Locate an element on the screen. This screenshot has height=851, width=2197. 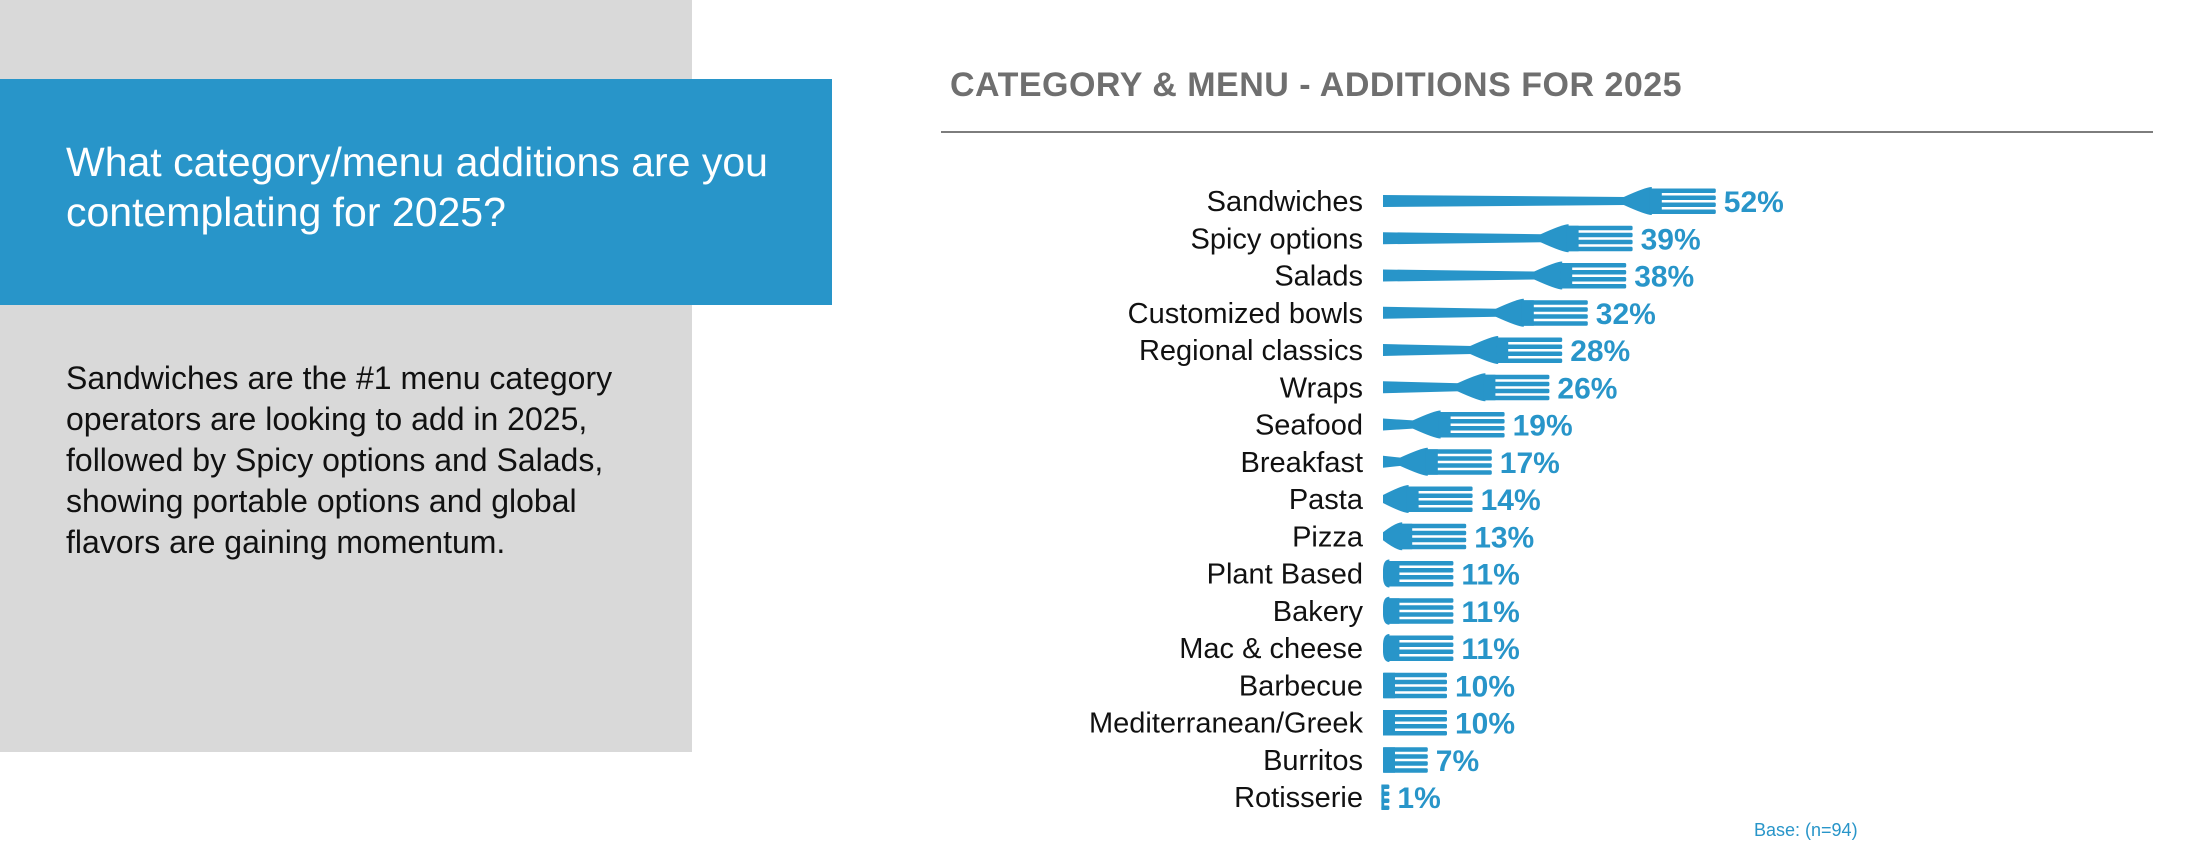
category-label: Pasta is located at coordinates (1326, 500).